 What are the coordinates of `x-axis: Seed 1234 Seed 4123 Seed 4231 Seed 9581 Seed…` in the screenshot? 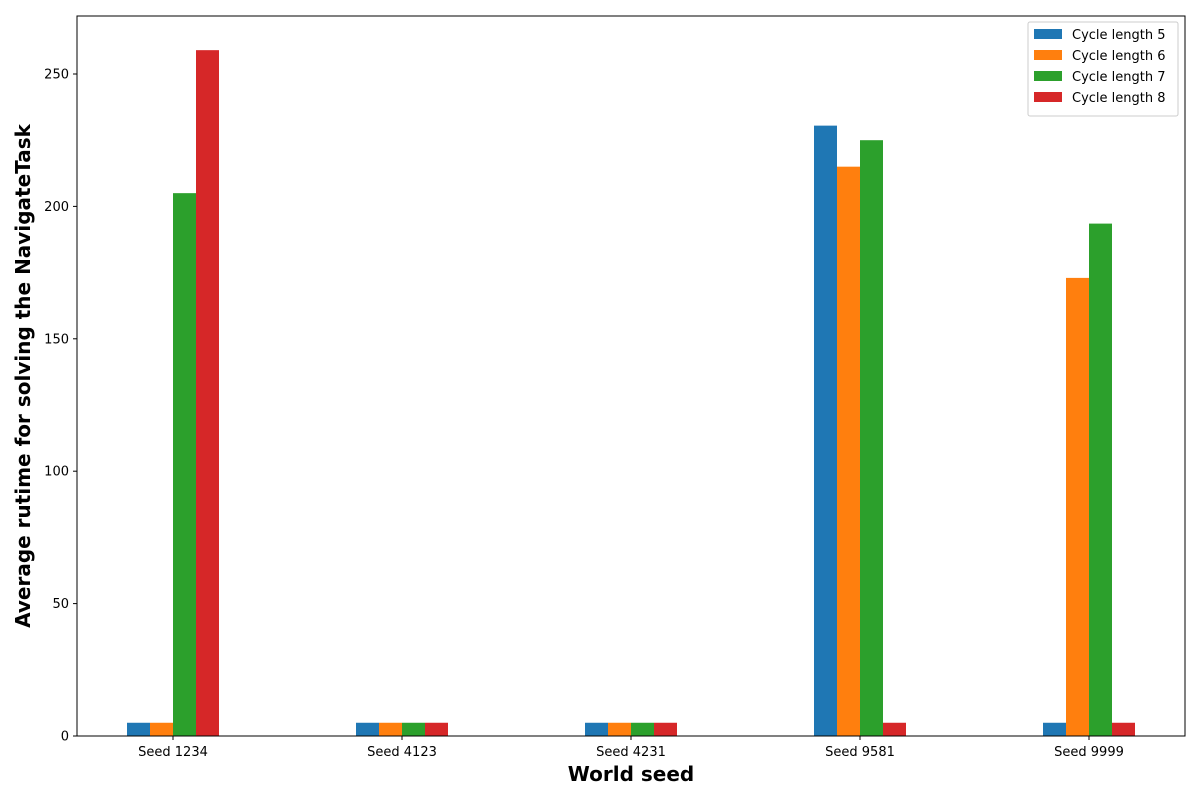 It's located at (631, 748).